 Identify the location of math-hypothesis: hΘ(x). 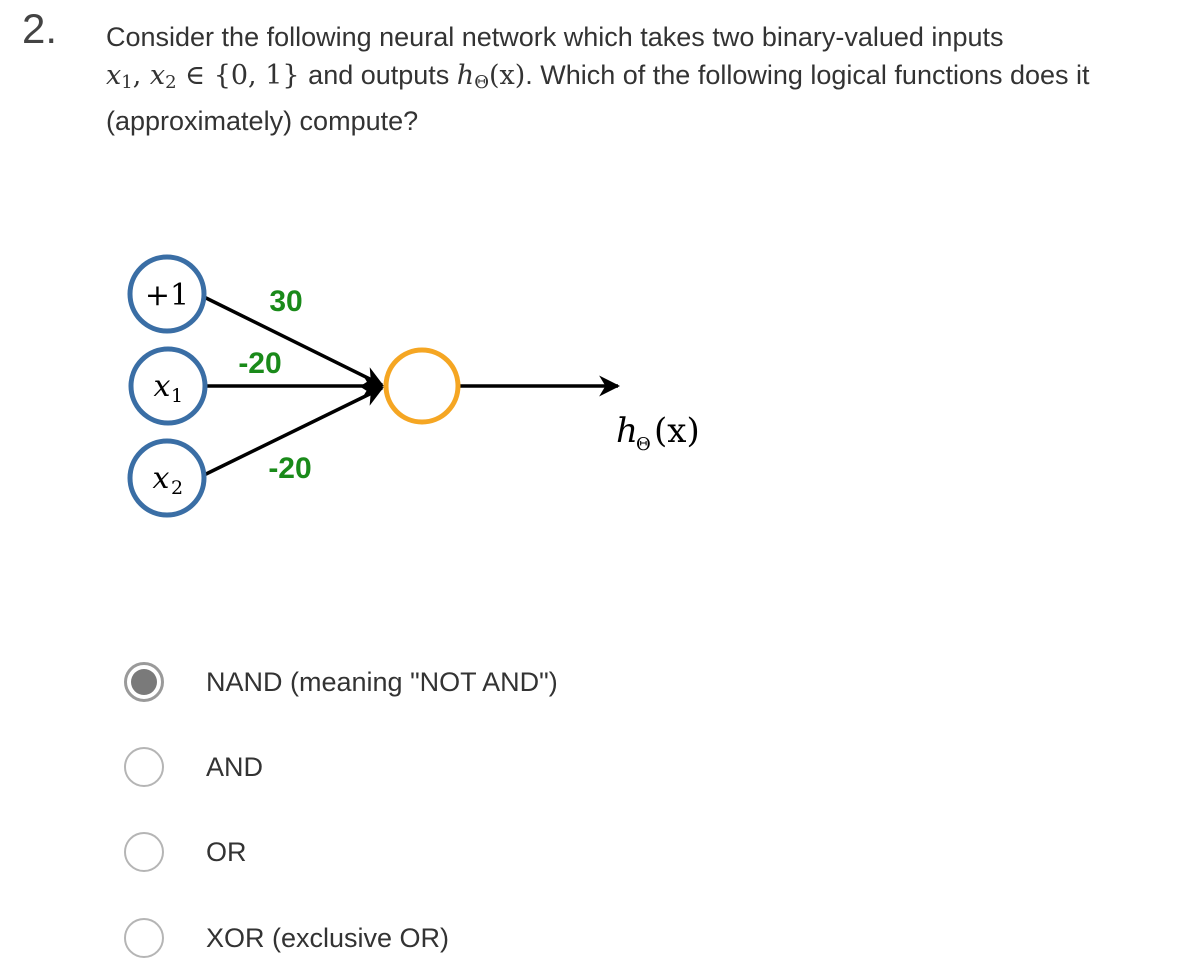
(491, 76).